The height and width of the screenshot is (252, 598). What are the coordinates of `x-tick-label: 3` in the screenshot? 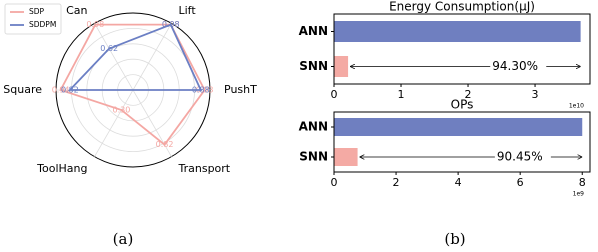 It's located at (535, 94).